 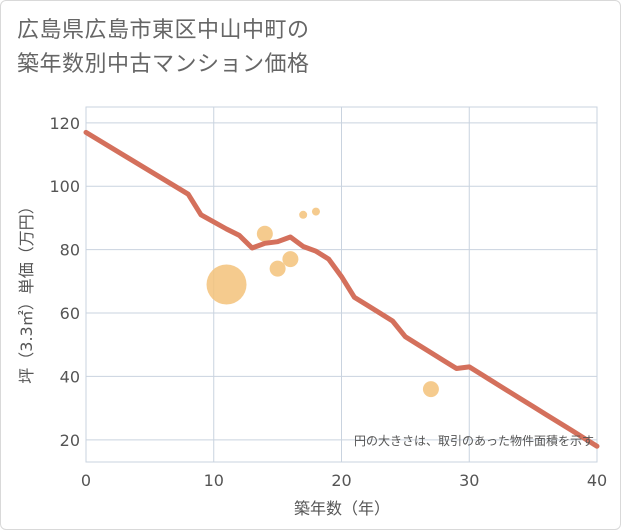 What do you see at coordinates (70, 313) in the screenshot?
I see `y-tick-label: 60` at bounding box center [70, 313].